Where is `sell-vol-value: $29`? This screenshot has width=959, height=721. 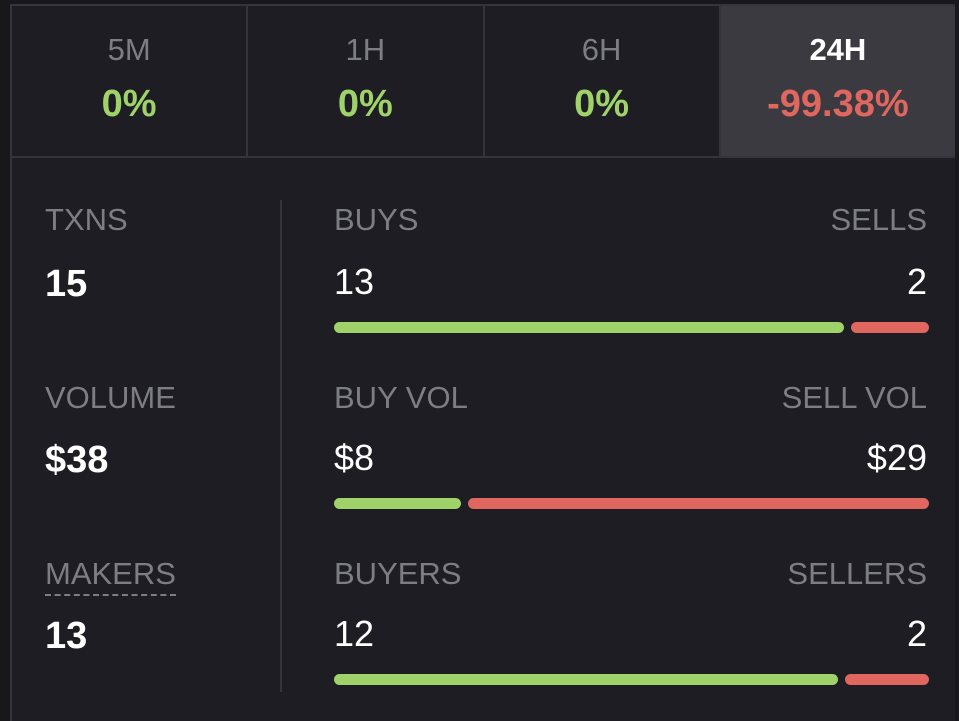
sell-vol-value: $29 is located at coordinates (896, 457).